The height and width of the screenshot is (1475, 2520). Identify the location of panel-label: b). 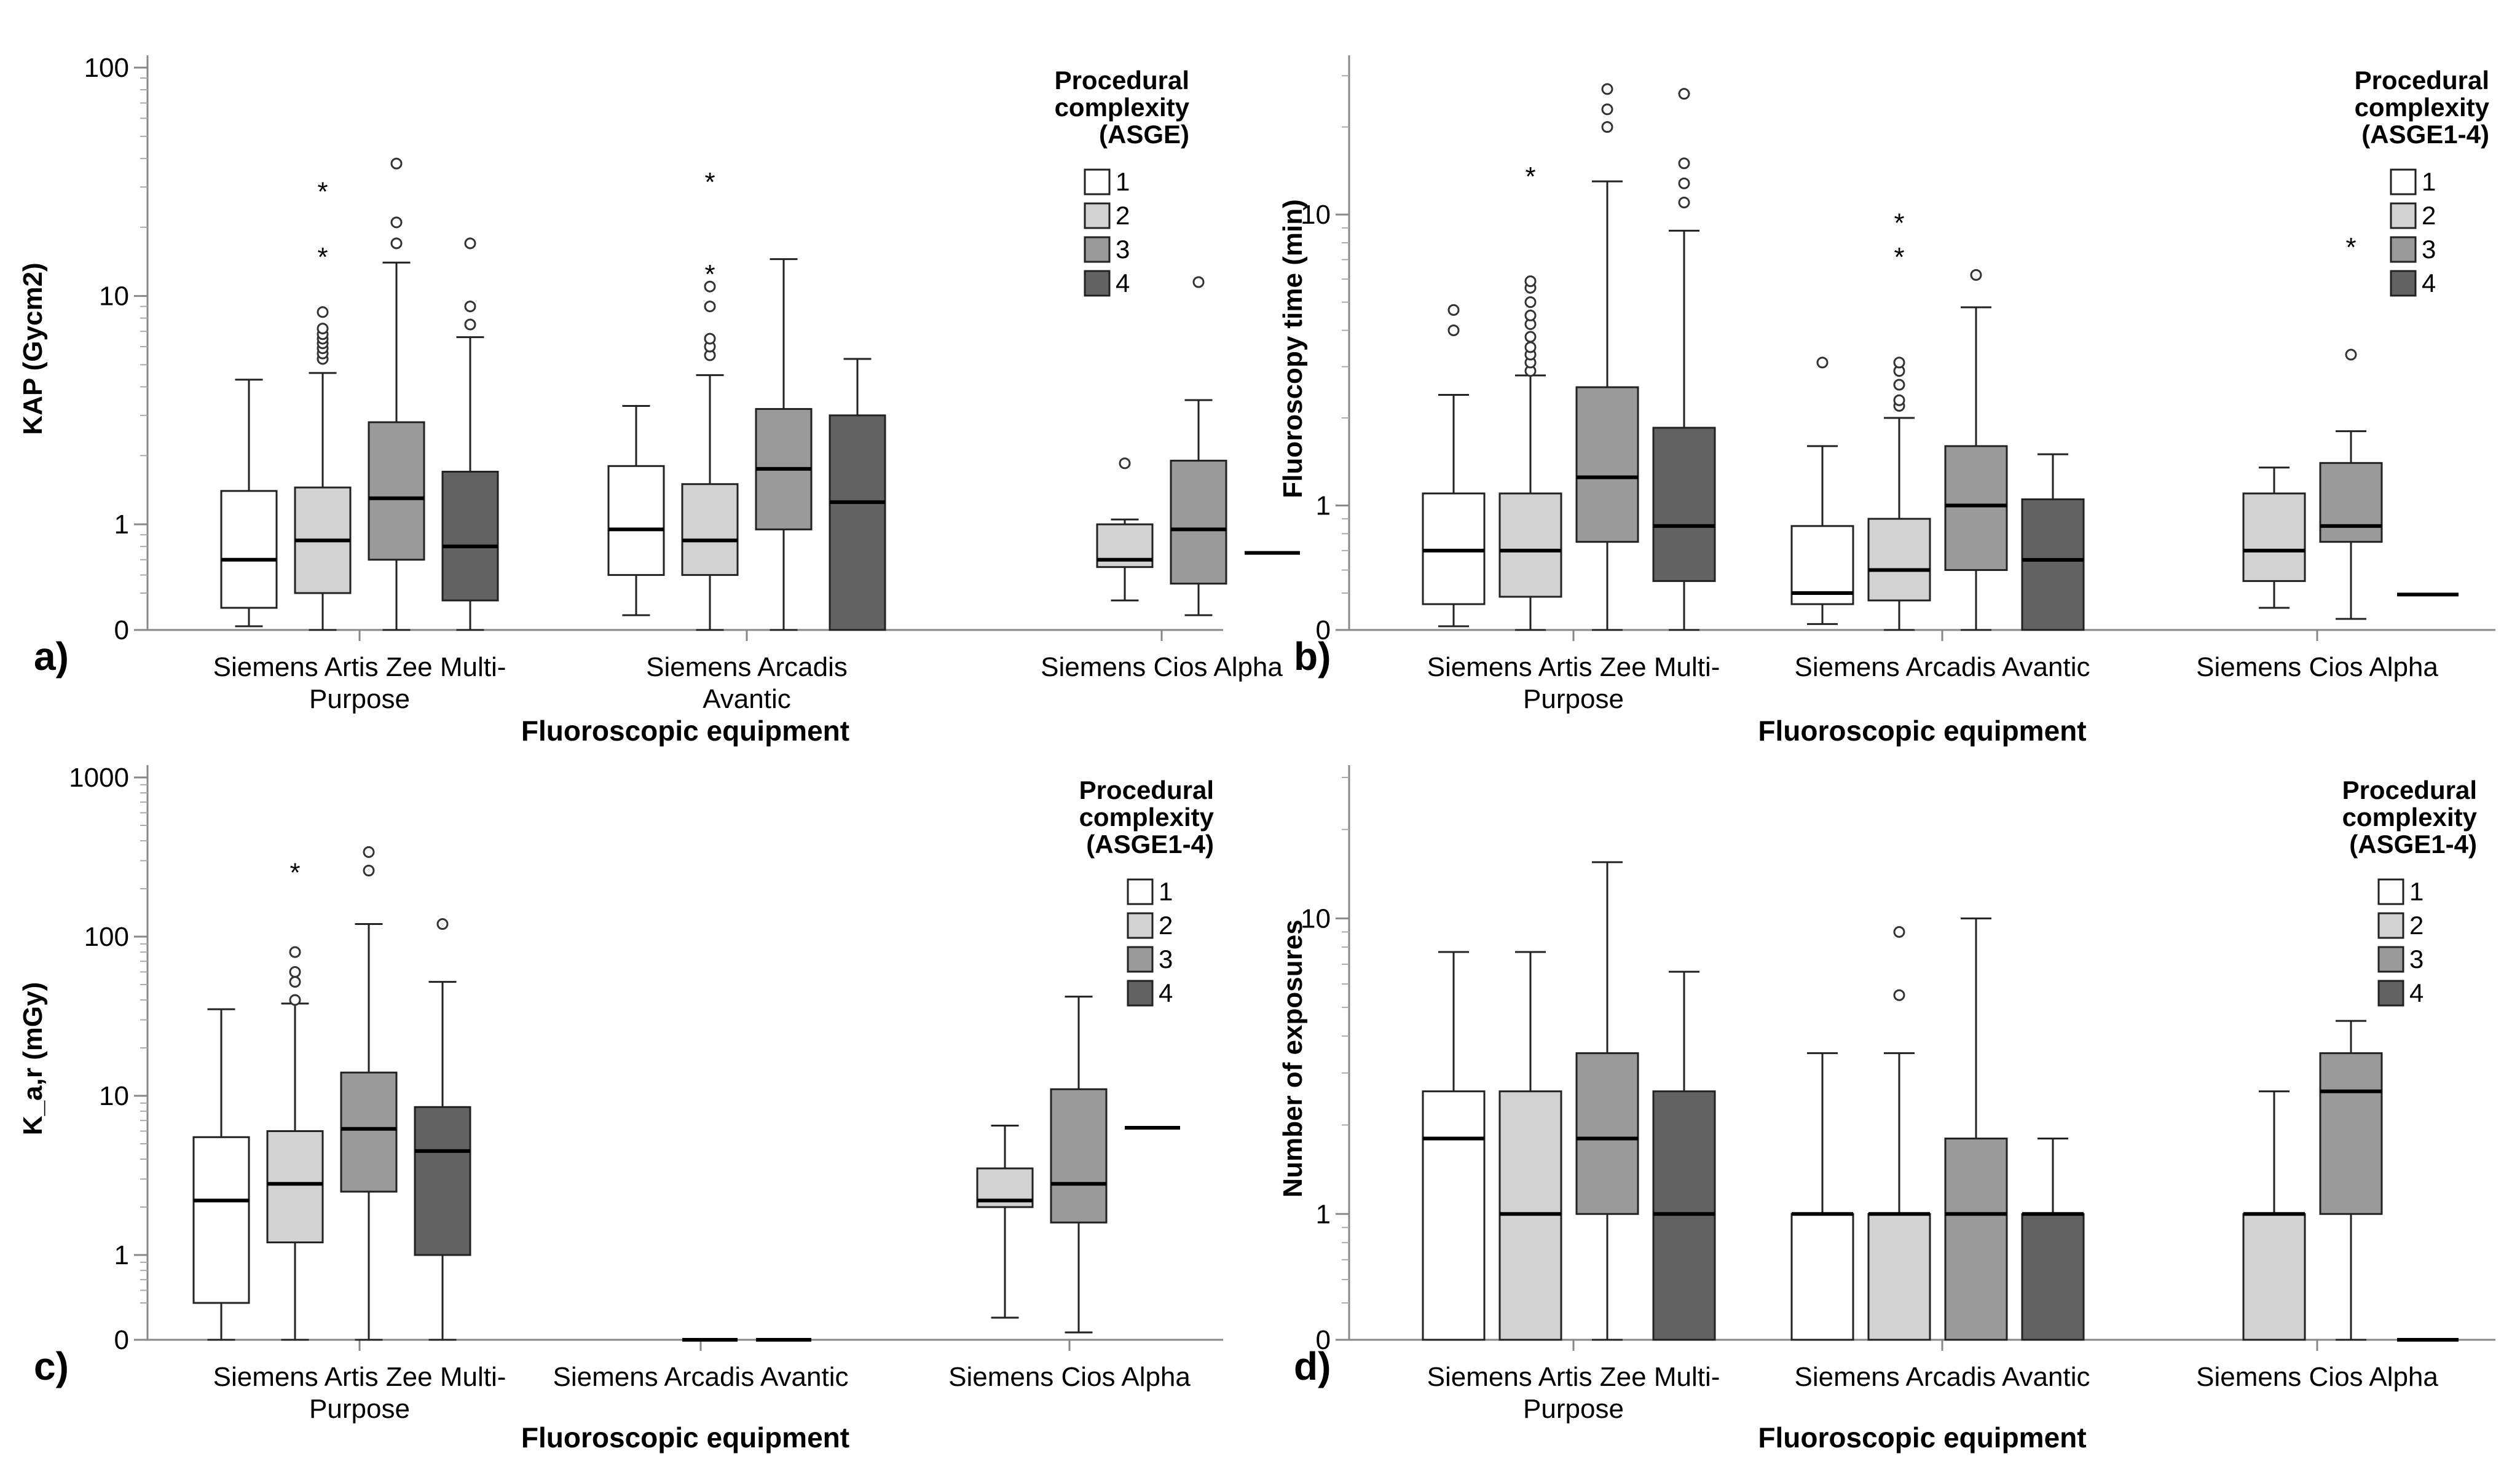
(1312, 656).